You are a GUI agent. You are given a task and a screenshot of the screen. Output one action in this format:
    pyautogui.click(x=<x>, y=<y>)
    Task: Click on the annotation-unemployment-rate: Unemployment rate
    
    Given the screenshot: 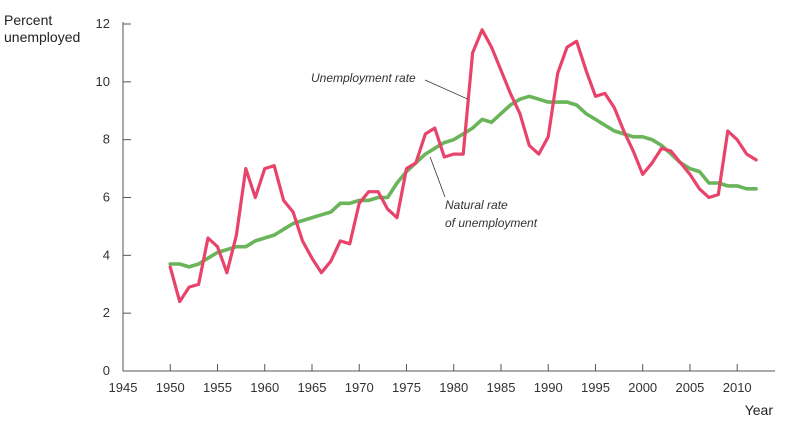 What is the action you would take?
    pyautogui.click(x=363, y=78)
    